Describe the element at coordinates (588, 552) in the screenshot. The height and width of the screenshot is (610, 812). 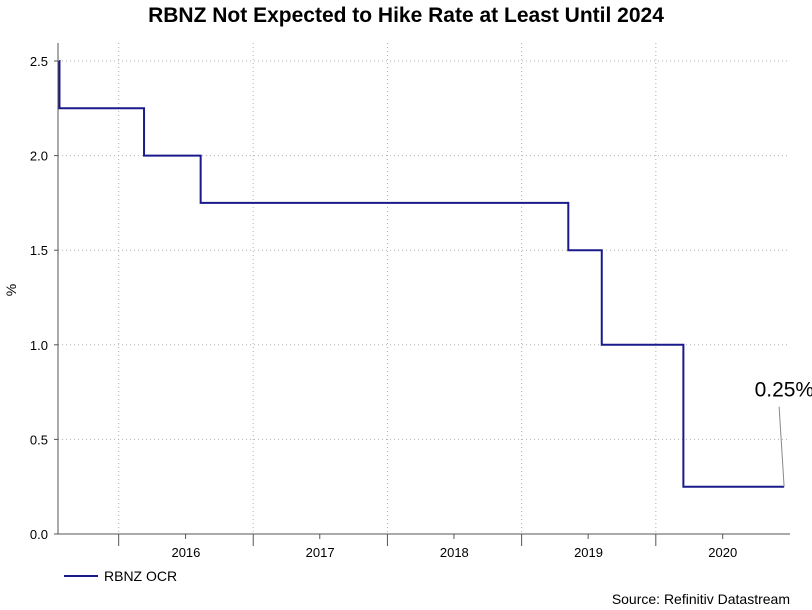
I see `x-tick-label: 2019` at that location.